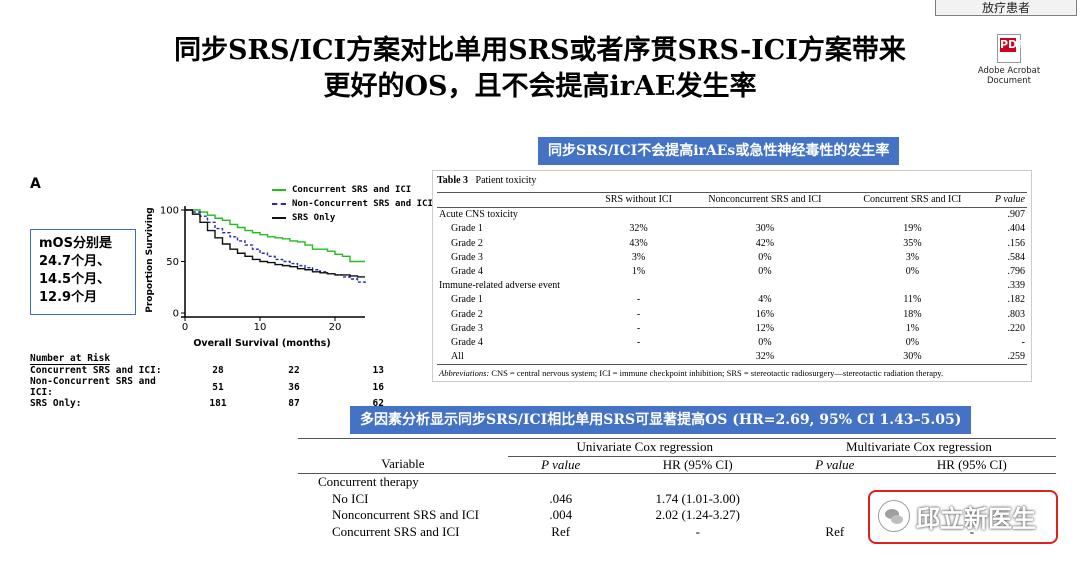  I want to click on risk-label: SRS Only:, so click(56, 403).